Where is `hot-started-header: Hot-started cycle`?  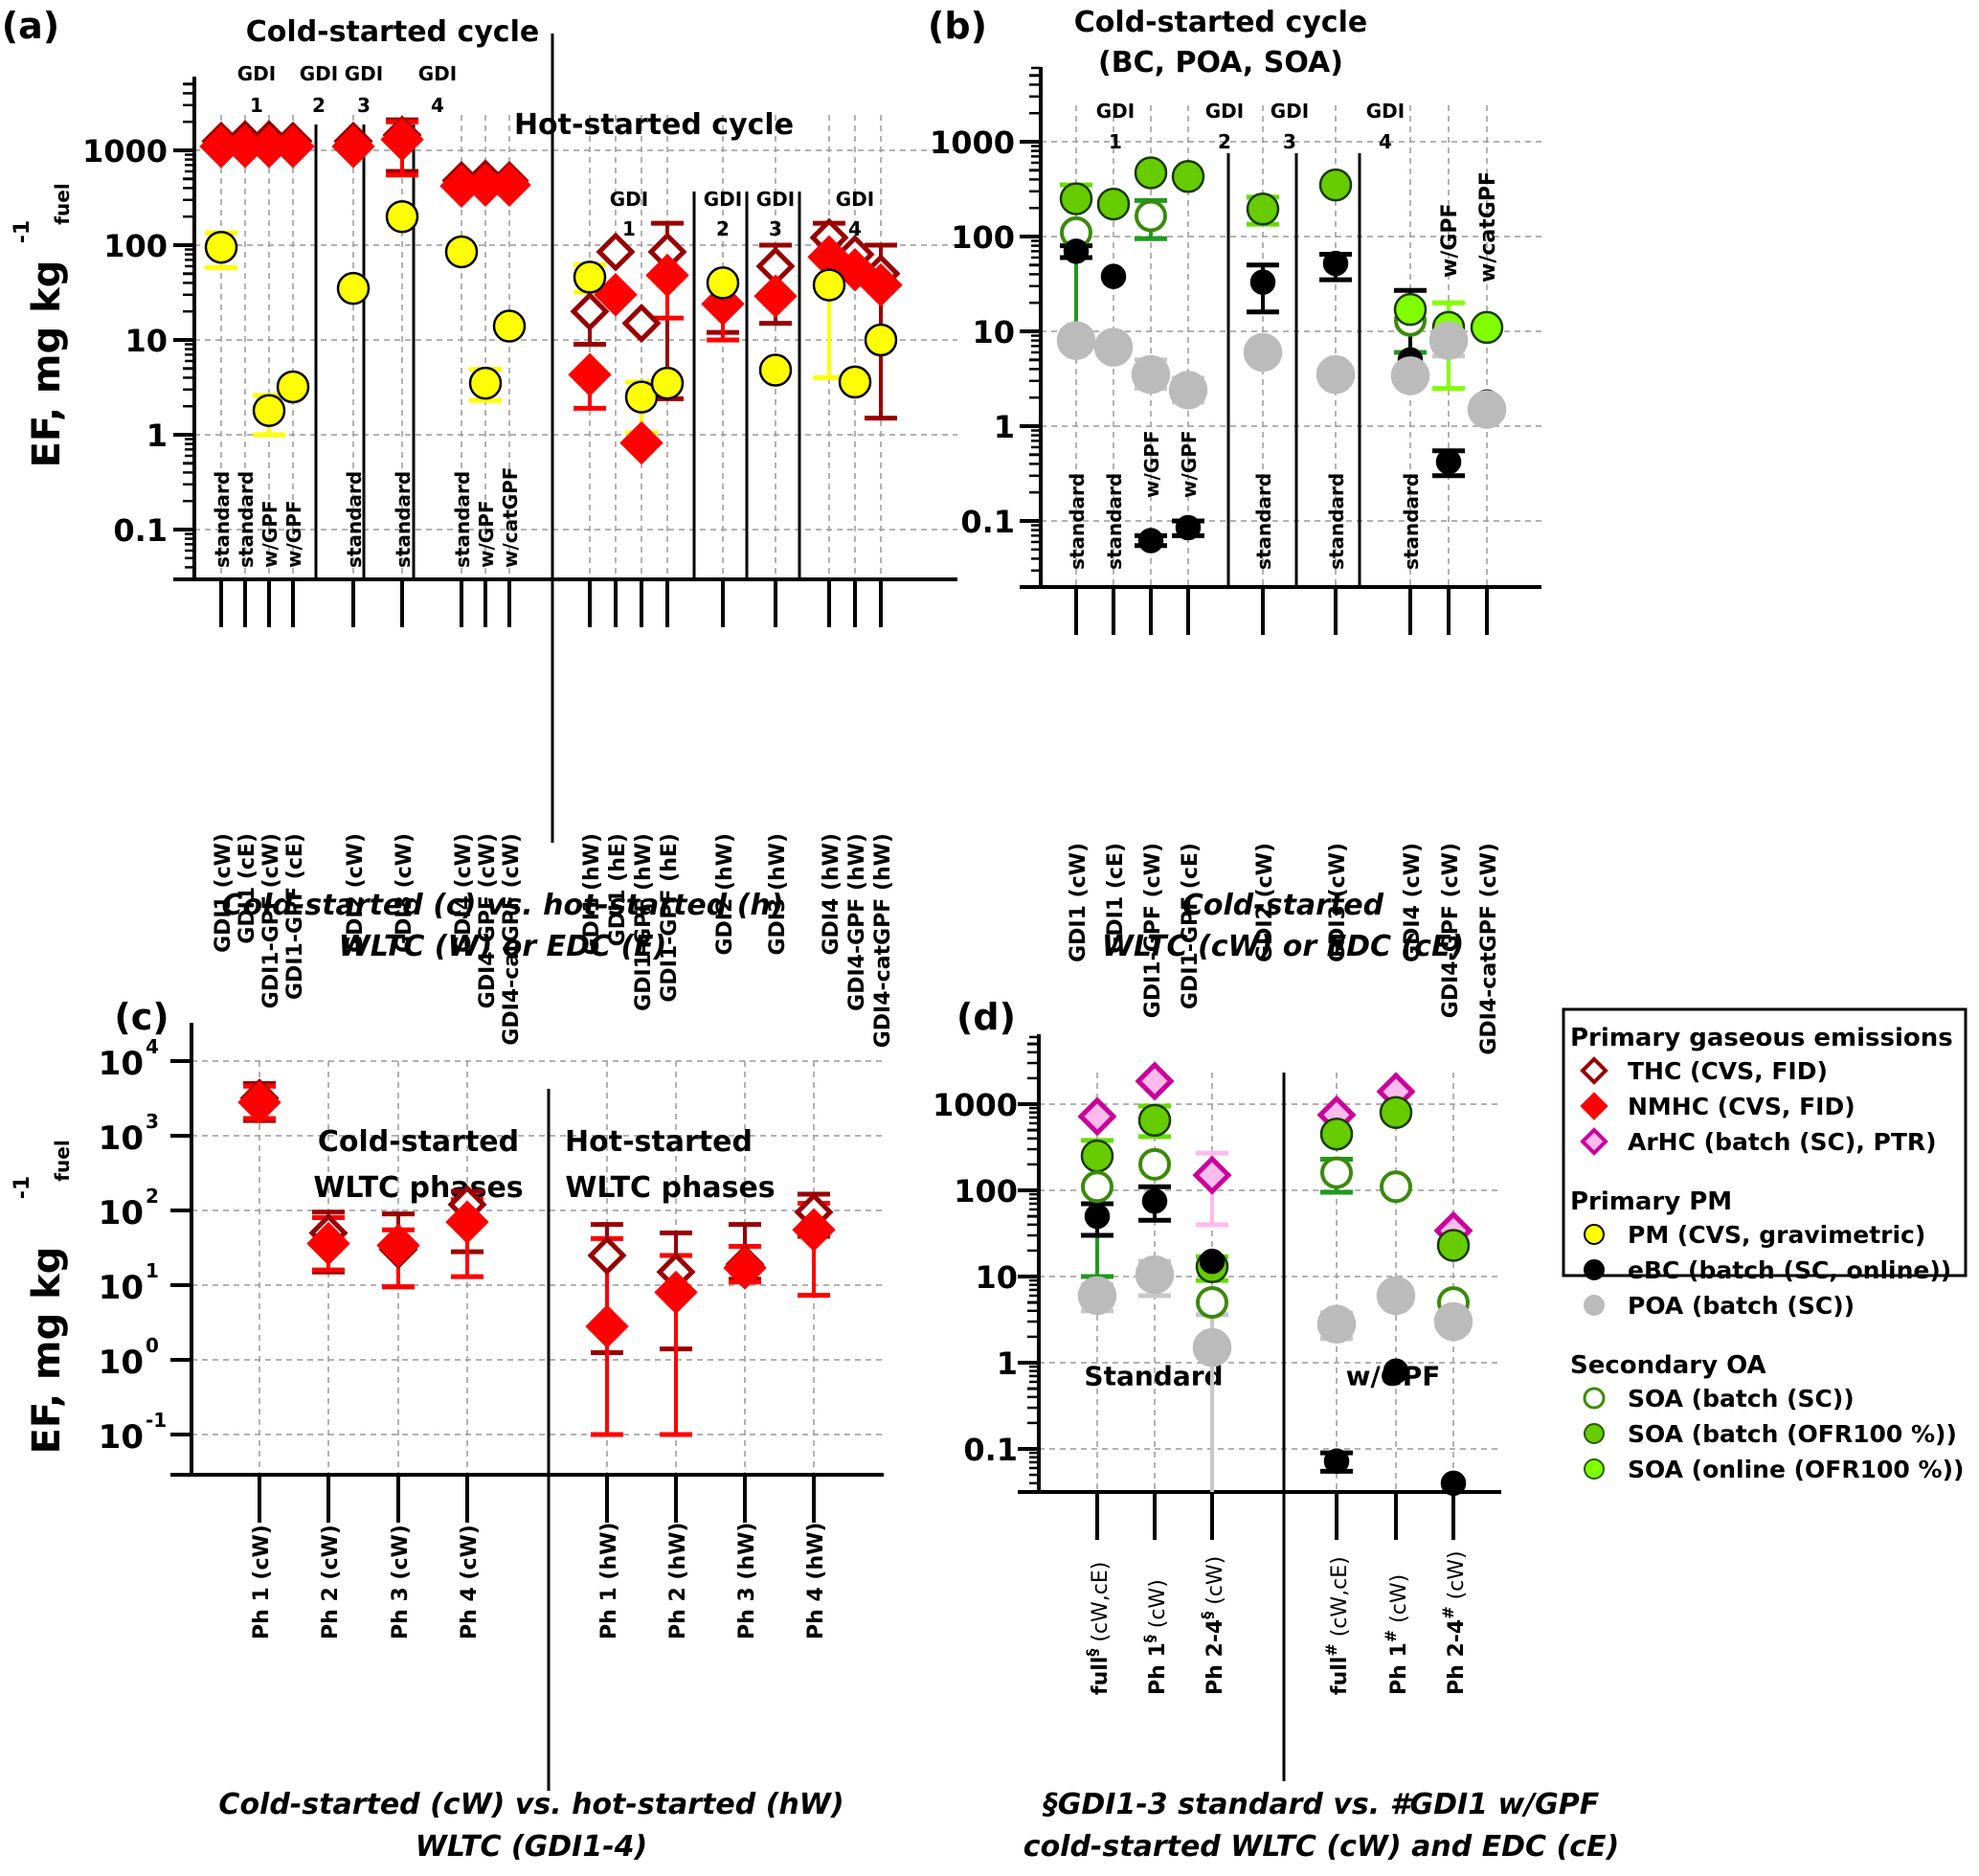
hot-started-header: Hot-started cycle is located at coordinates (654, 125).